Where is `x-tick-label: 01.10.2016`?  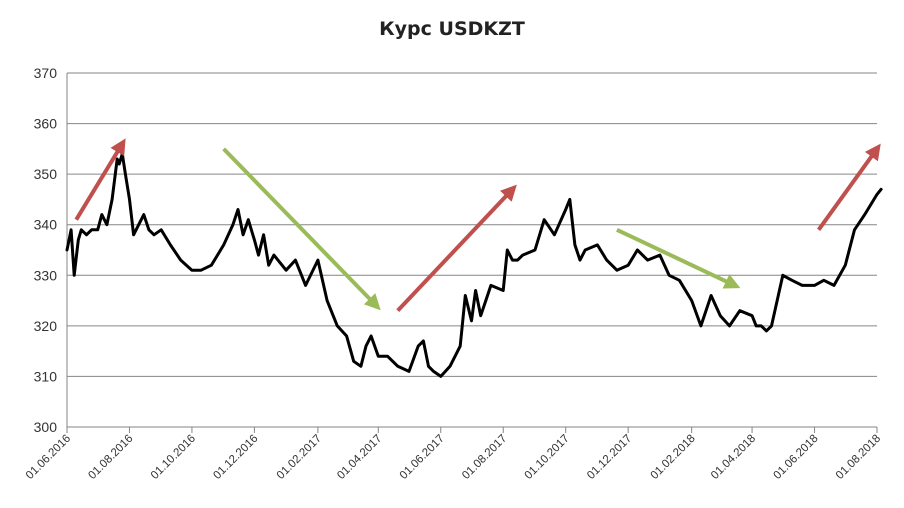
x-tick-label: 01.10.2016 is located at coordinates (173, 457).